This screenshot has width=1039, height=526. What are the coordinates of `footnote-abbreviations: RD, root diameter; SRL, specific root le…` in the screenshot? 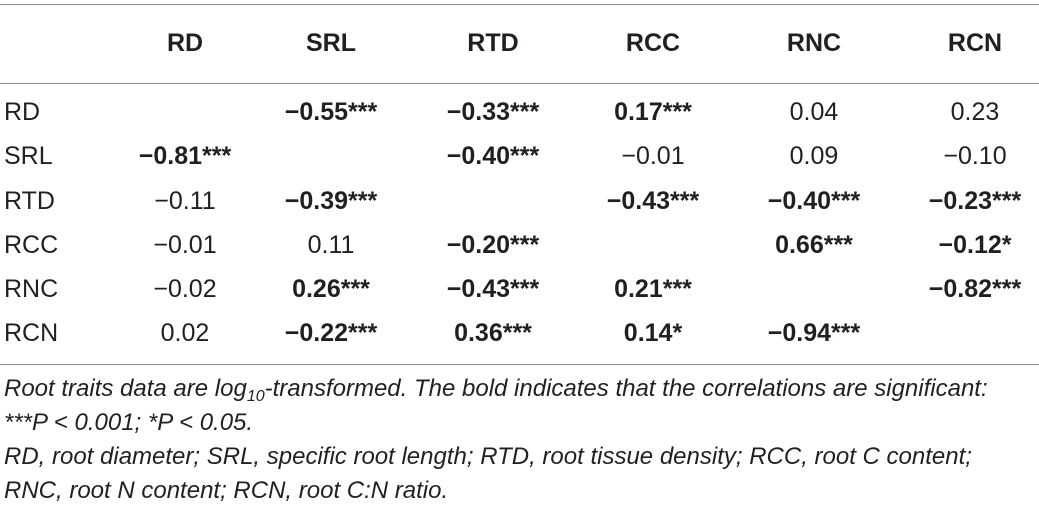 It's located at (488, 473).